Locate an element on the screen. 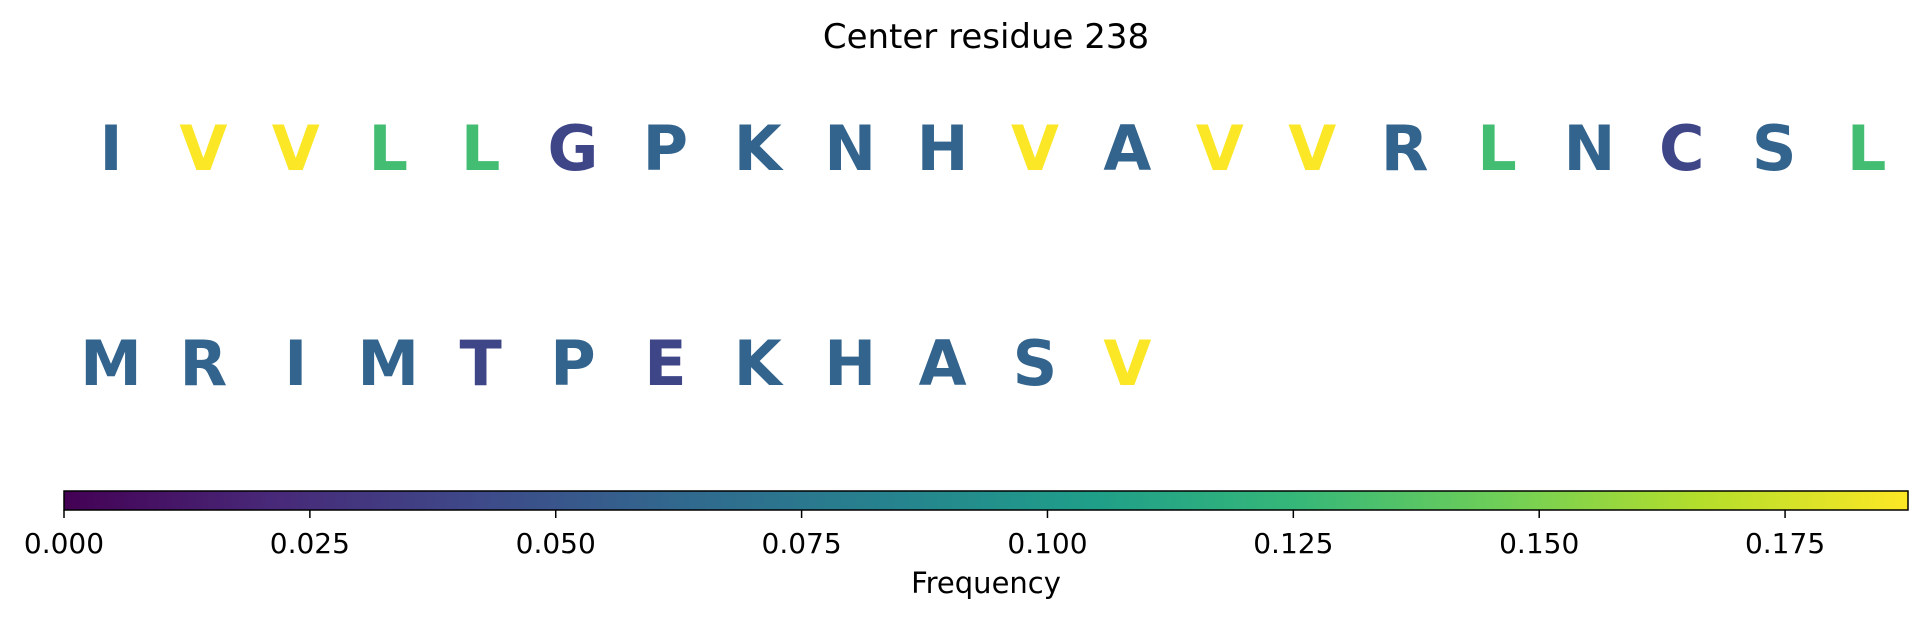 The image size is (1927, 619). colorbar-ticks: 0.000 0.025 0.050 0.075 0.100 0.125 0.150 0.175 is located at coordinates (924, 535).